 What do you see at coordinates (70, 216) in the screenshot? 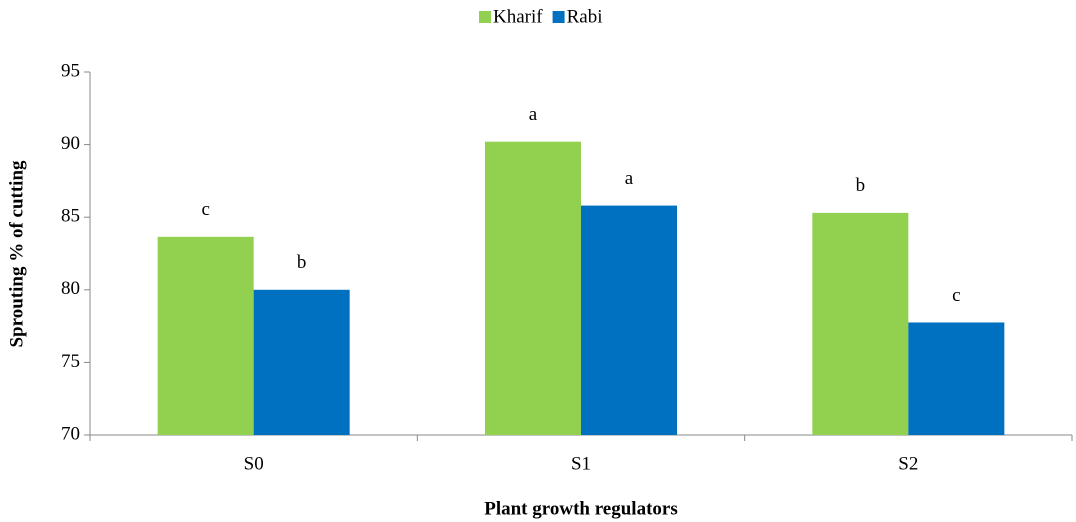
I see `y-tick-label: 85` at bounding box center [70, 216].